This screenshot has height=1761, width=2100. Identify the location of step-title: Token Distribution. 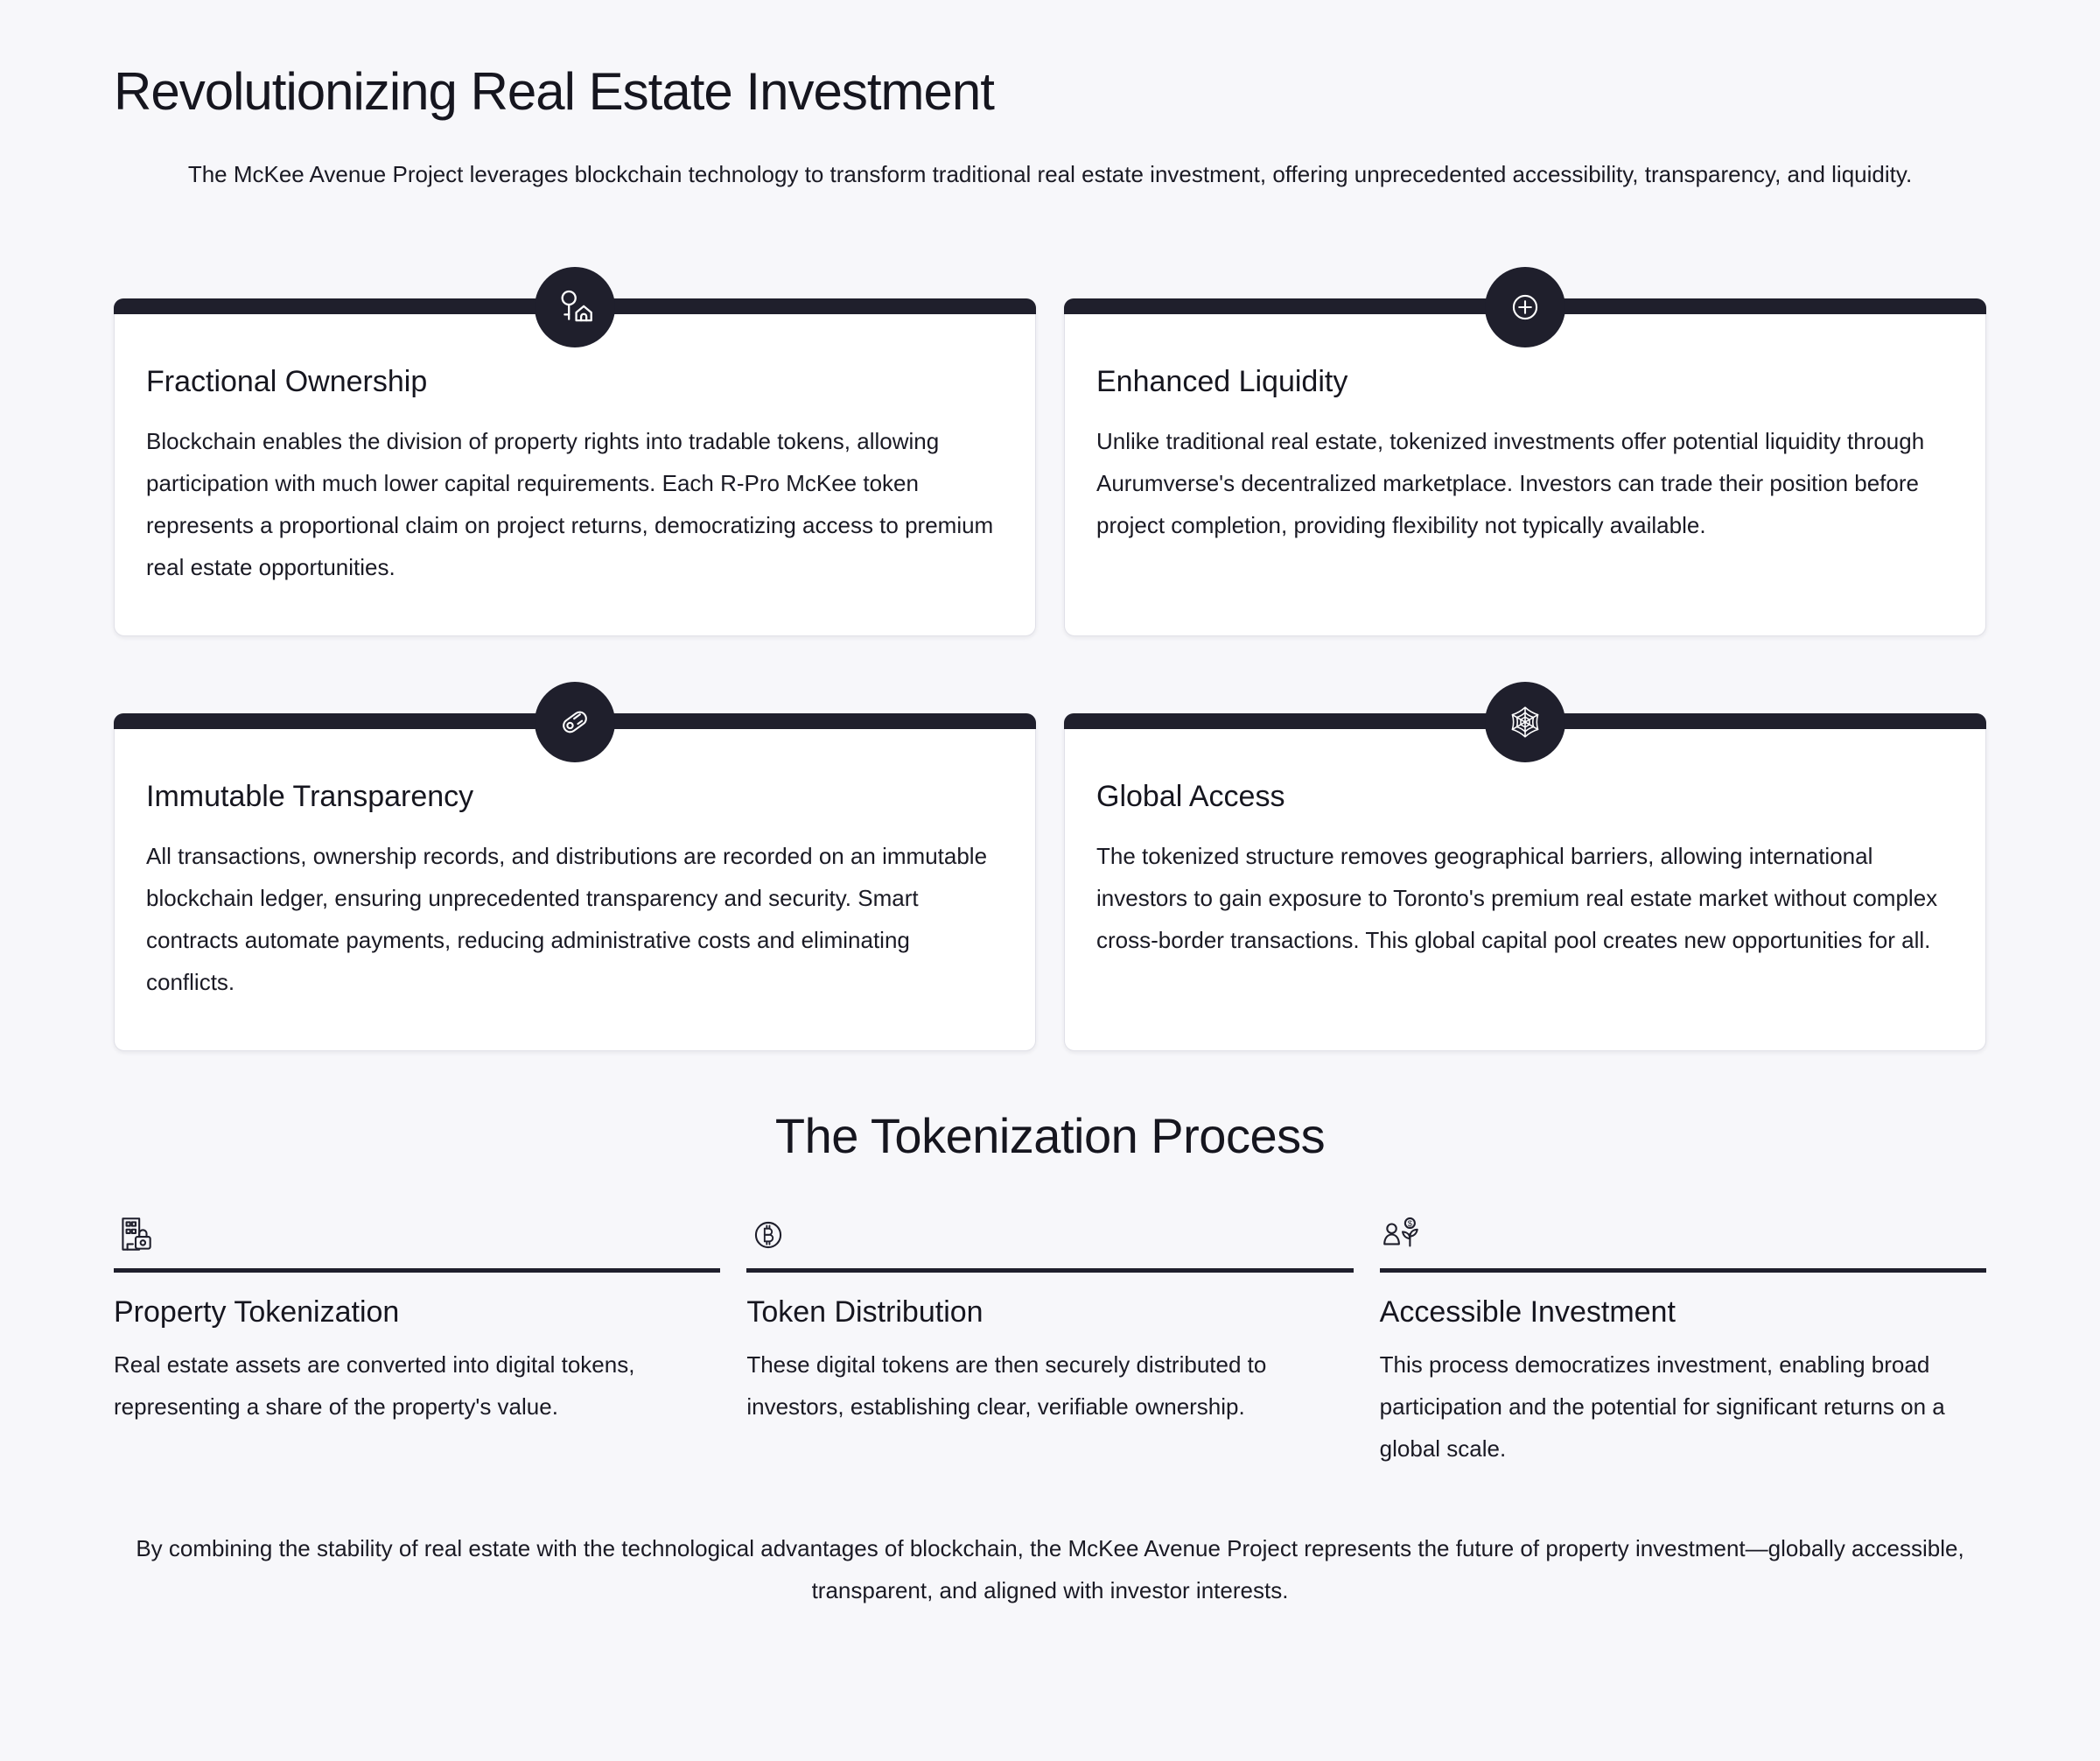
(865, 1312).